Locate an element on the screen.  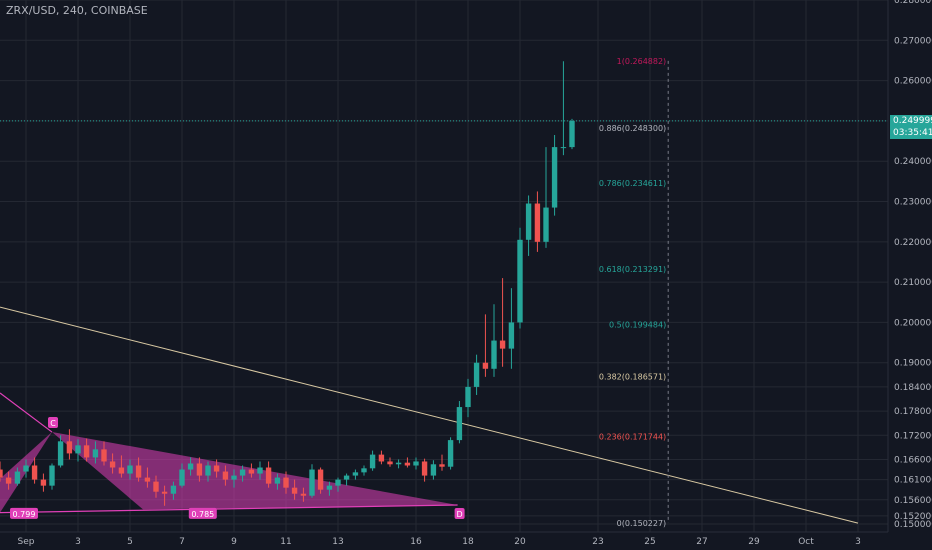
x-tick-label: 16 is located at coordinates (416, 542).